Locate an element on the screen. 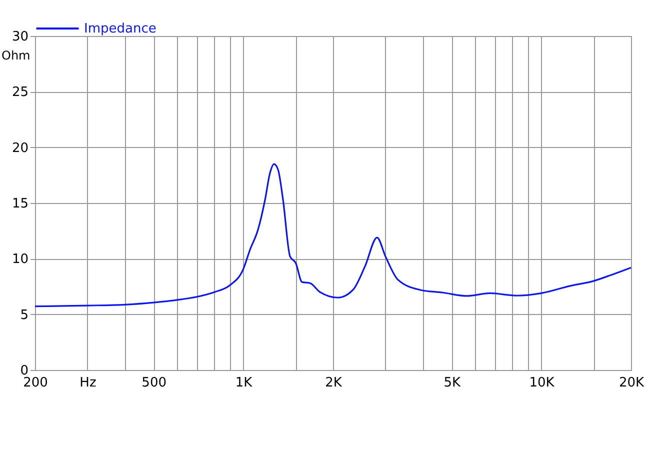 The image size is (650, 476). x-tick-label: 500 is located at coordinates (154, 383).